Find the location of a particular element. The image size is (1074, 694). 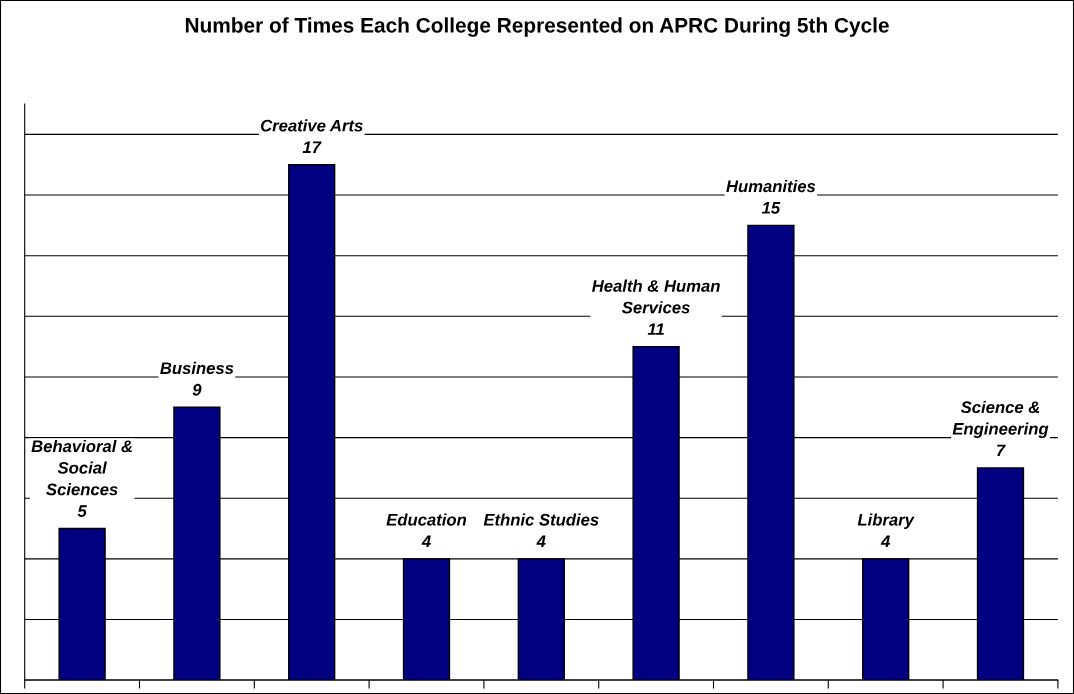

data-label: 5 is located at coordinates (82, 511).